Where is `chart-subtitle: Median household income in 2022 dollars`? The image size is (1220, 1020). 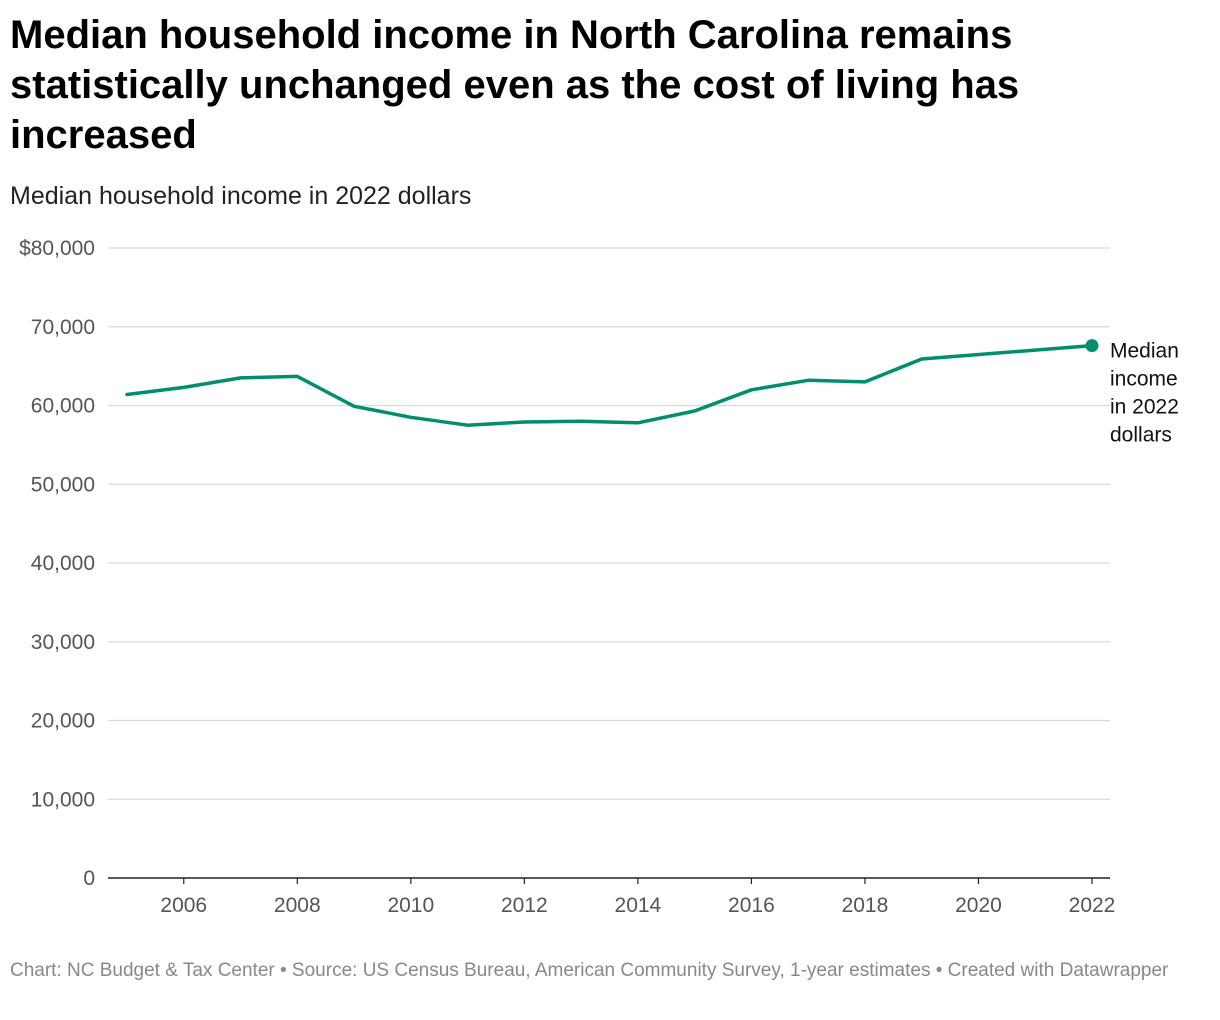 chart-subtitle: Median household income in 2022 dollars is located at coordinates (241, 196).